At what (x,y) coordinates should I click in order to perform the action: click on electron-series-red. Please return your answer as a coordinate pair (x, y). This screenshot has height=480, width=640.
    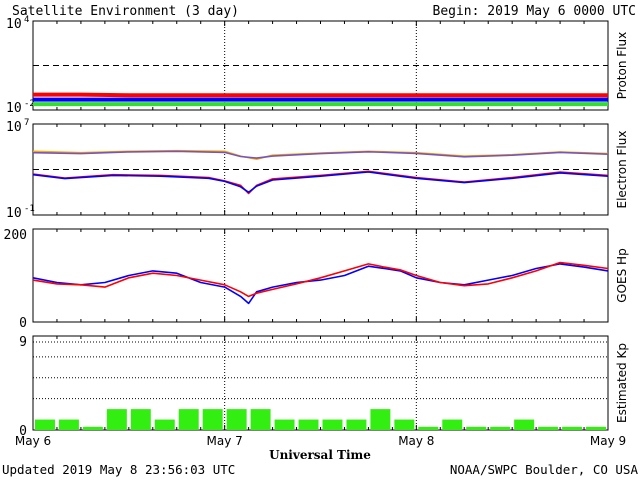
    Looking at the image, I should click on (320, 182).